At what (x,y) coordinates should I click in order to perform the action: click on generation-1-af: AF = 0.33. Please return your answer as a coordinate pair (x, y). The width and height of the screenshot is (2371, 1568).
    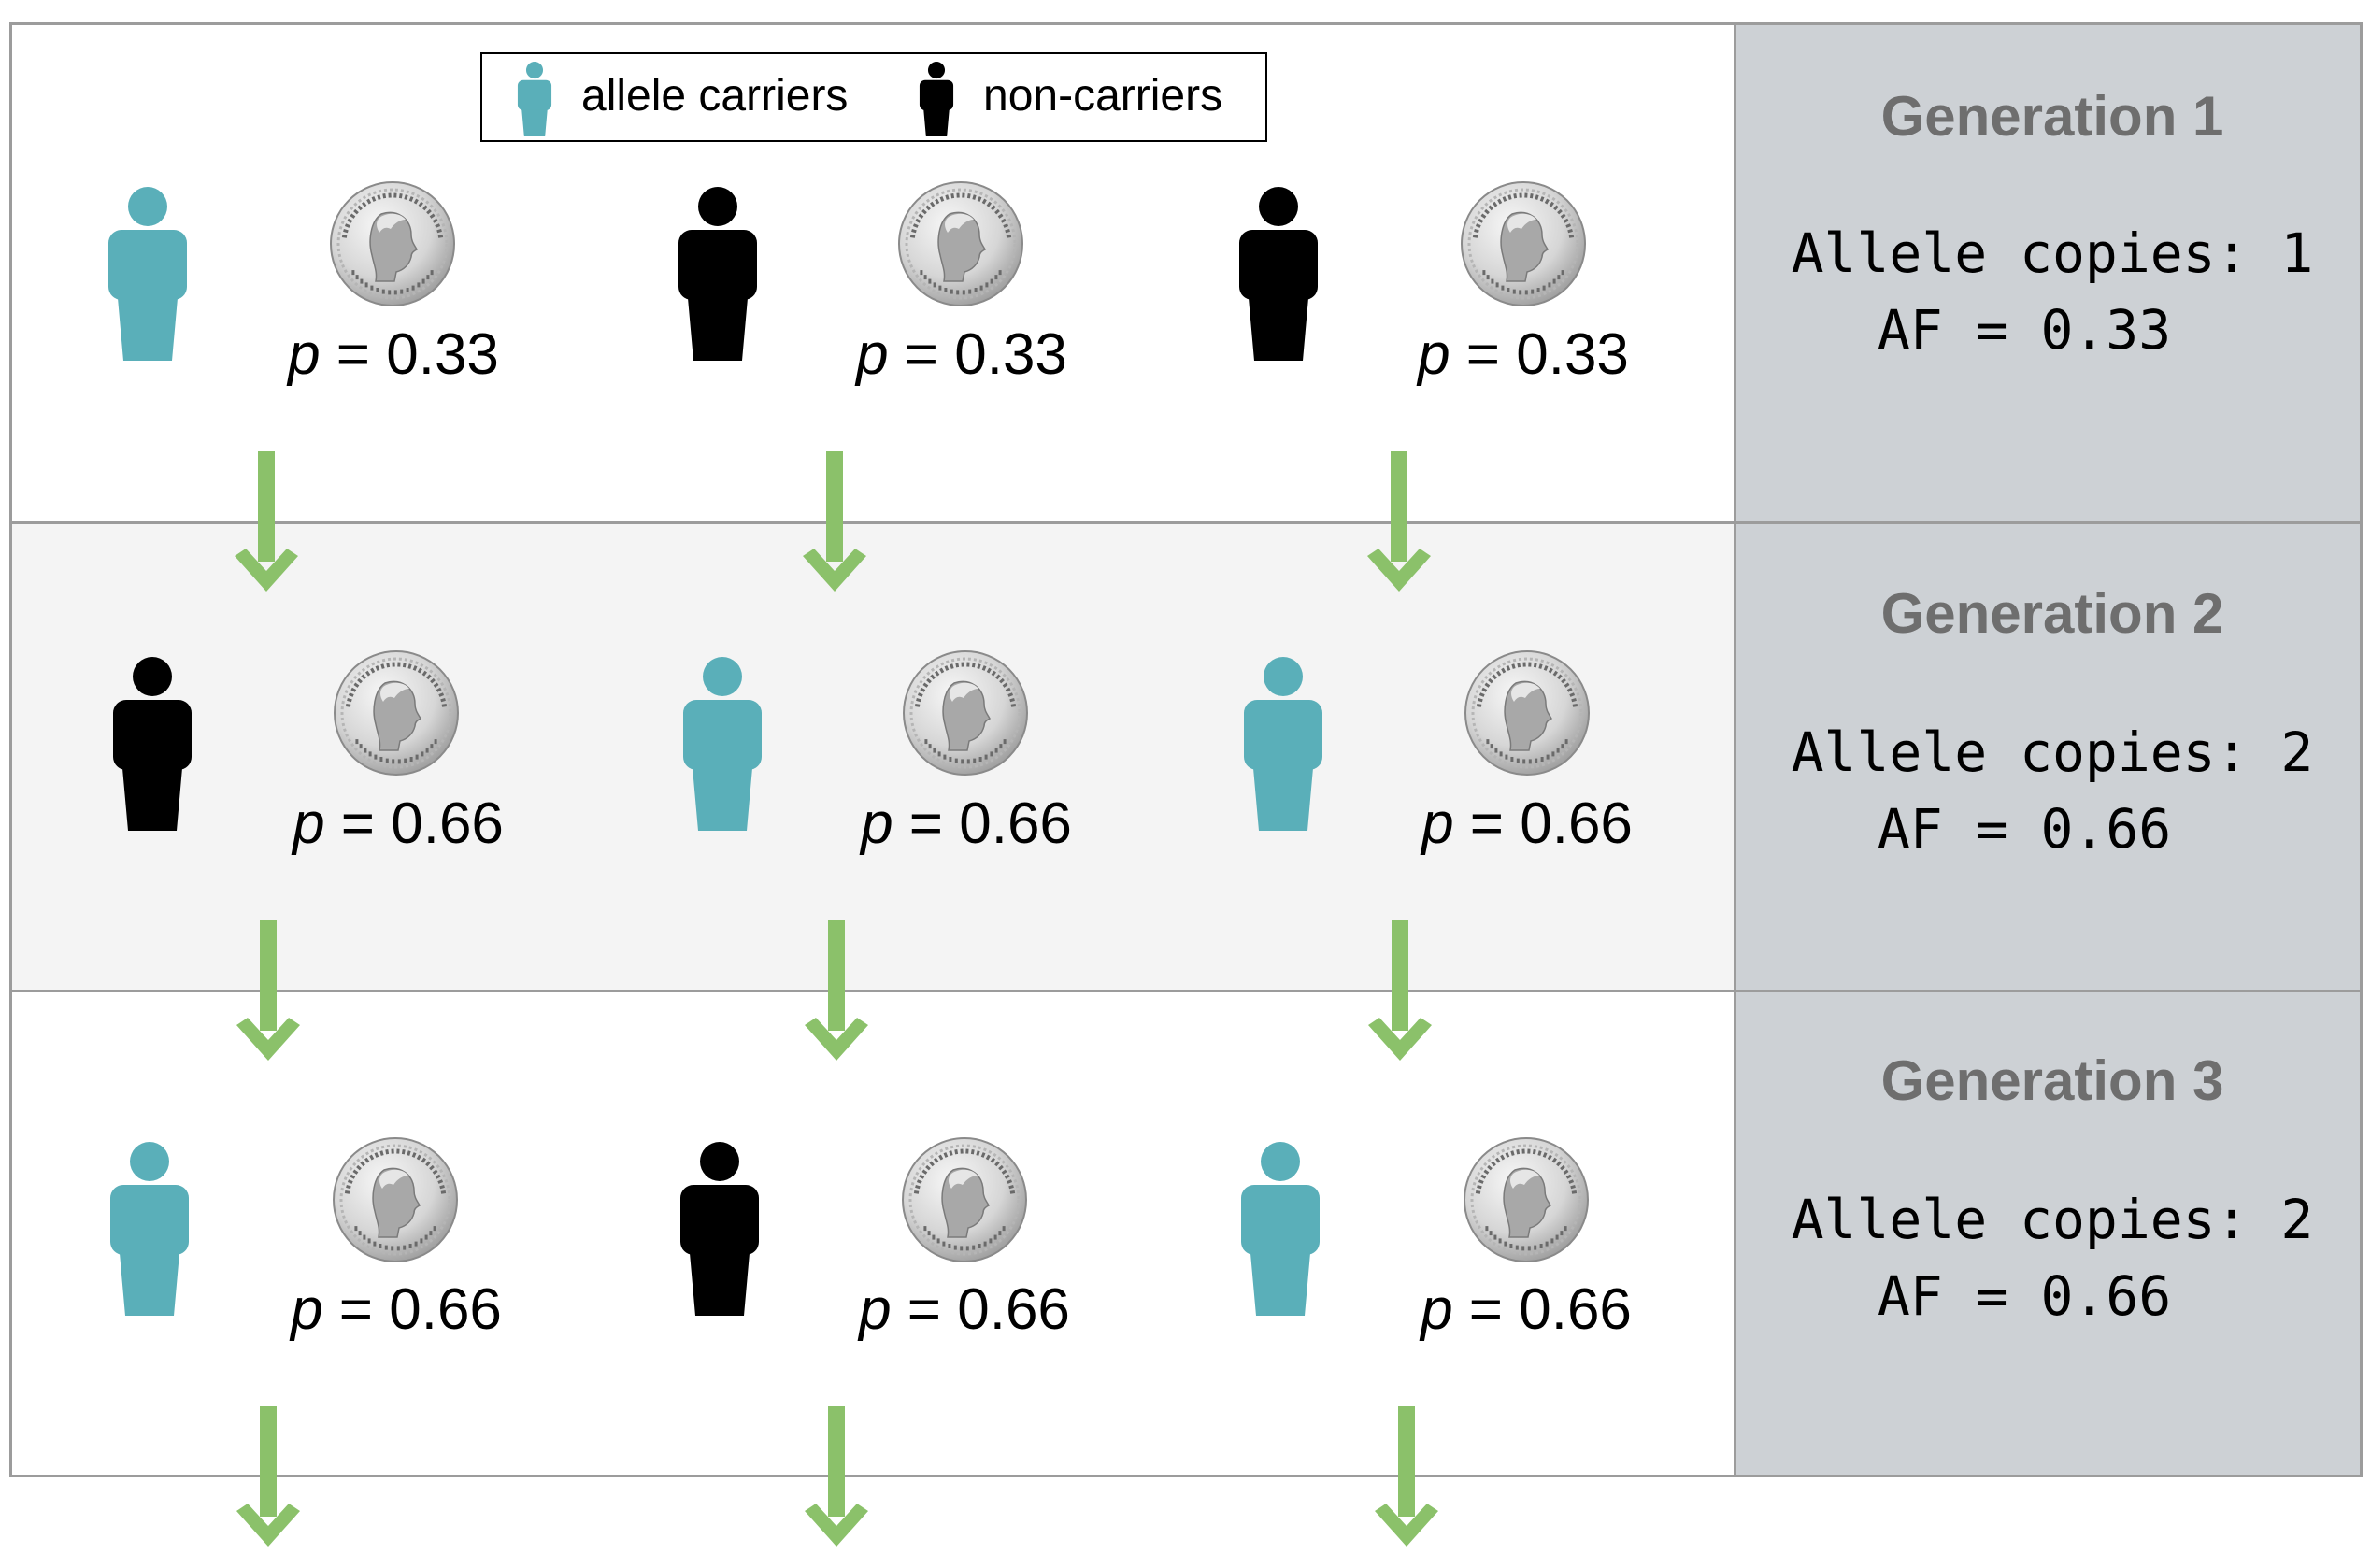
    Looking at the image, I should click on (2024, 330).